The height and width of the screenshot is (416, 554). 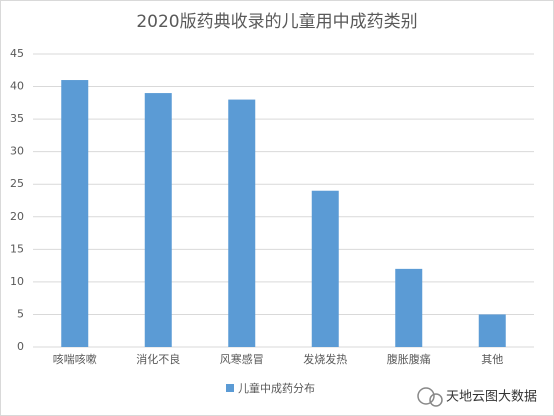 What do you see at coordinates (158, 359) in the screenshot?
I see `x-tick-label: 消化不良` at bounding box center [158, 359].